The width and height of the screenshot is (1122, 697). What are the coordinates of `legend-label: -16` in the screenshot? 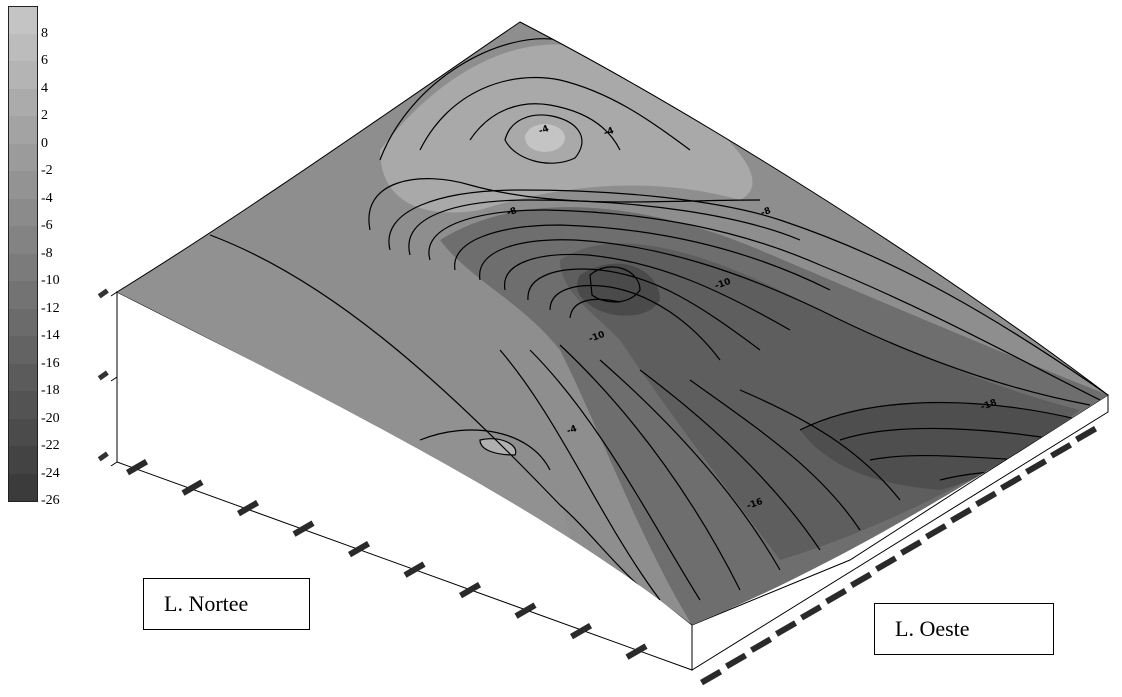 It's located at (50, 363).